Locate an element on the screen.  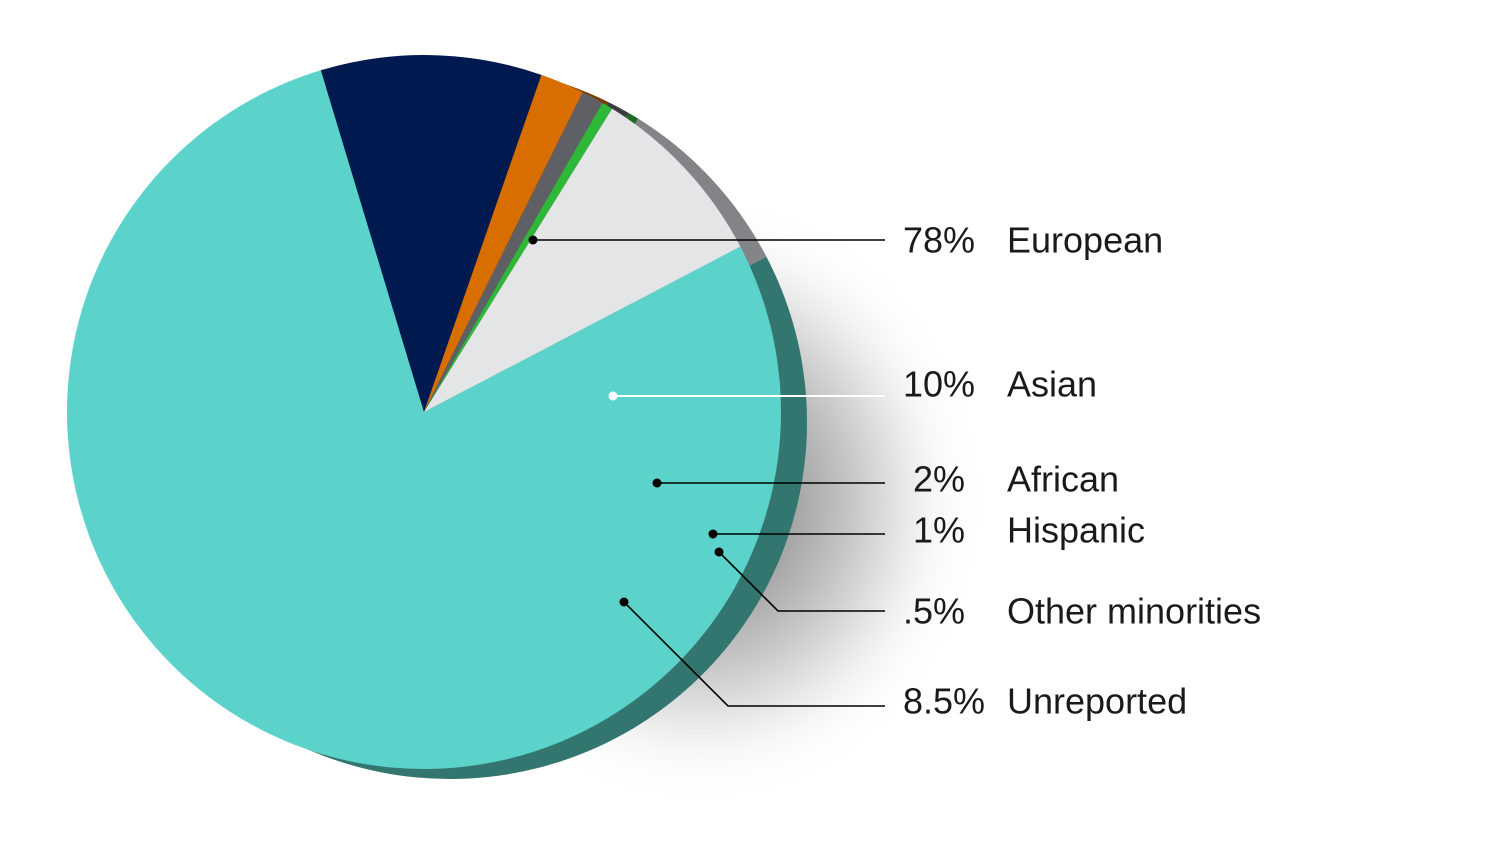
slice-value-label-other-minorities: .5% is located at coordinates (934, 611).